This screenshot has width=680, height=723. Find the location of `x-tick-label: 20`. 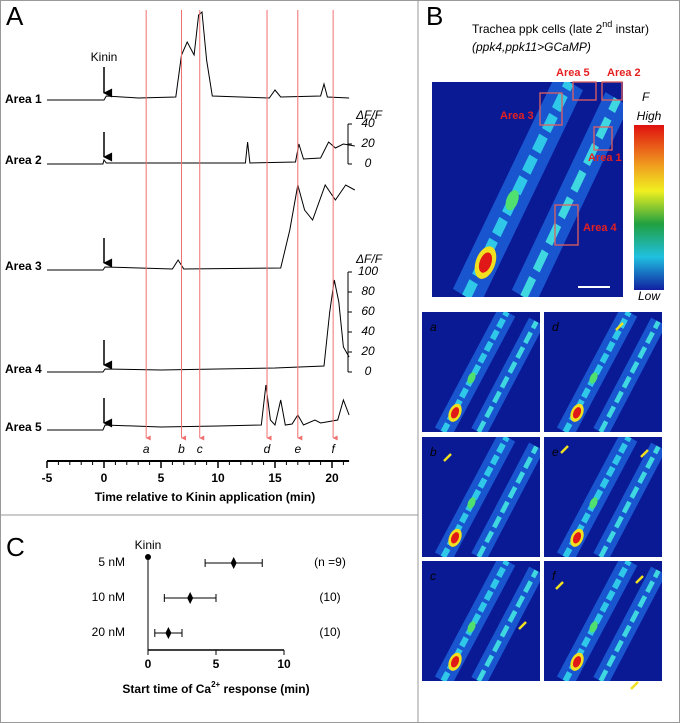

x-tick-label: 20 is located at coordinates (332, 478).